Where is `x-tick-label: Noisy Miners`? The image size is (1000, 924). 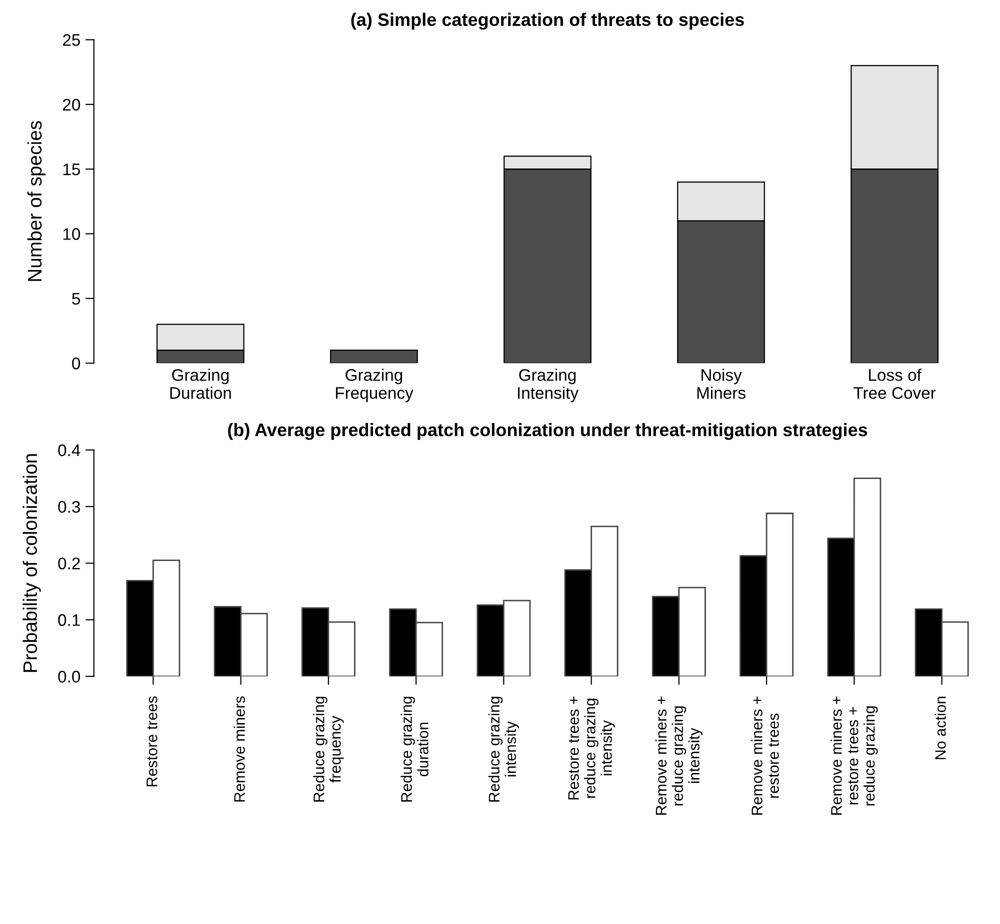 x-tick-label: Noisy Miners is located at coordinates (721, 383).